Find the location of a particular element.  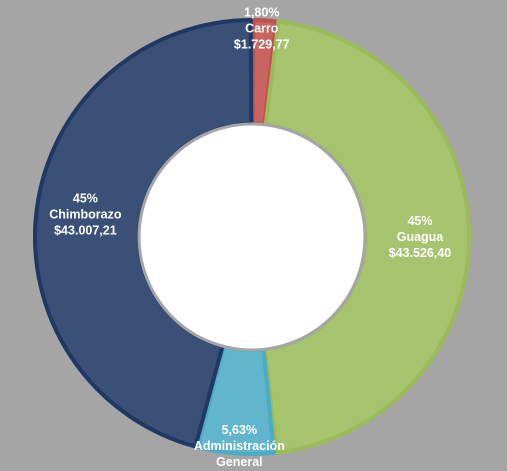

data-label-carro: 1,80% Carro $1.729,77 is located at coordinates (262, 29).